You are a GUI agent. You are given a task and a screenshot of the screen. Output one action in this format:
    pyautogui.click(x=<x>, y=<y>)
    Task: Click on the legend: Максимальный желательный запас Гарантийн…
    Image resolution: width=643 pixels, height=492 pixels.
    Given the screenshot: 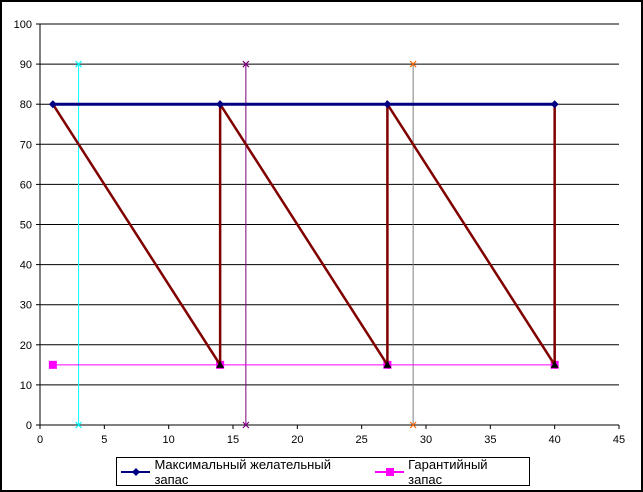 What is the action you would take?
    pyautogui.click(x=323, y=471)
    